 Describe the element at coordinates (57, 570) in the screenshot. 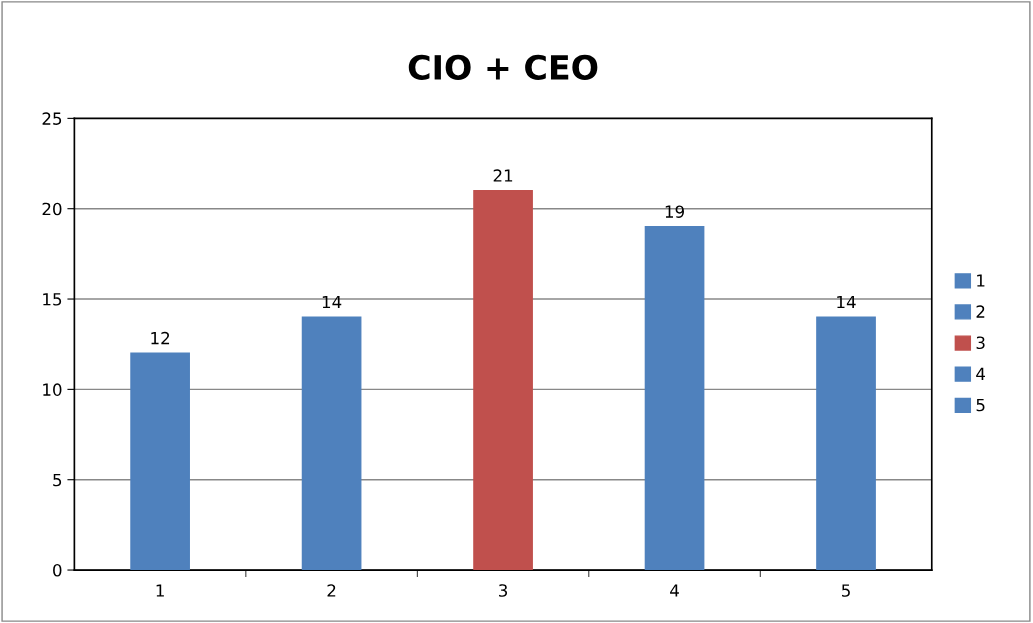

I see `y-tick-label: 0` at that location.